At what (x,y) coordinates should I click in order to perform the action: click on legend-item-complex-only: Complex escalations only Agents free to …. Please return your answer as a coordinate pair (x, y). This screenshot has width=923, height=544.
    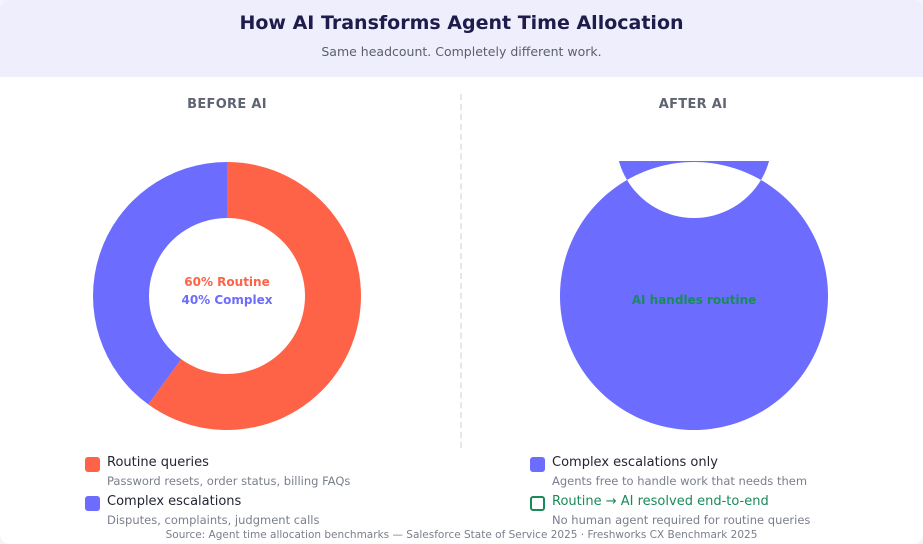
    Looking at the image, I should click on (710, 473).